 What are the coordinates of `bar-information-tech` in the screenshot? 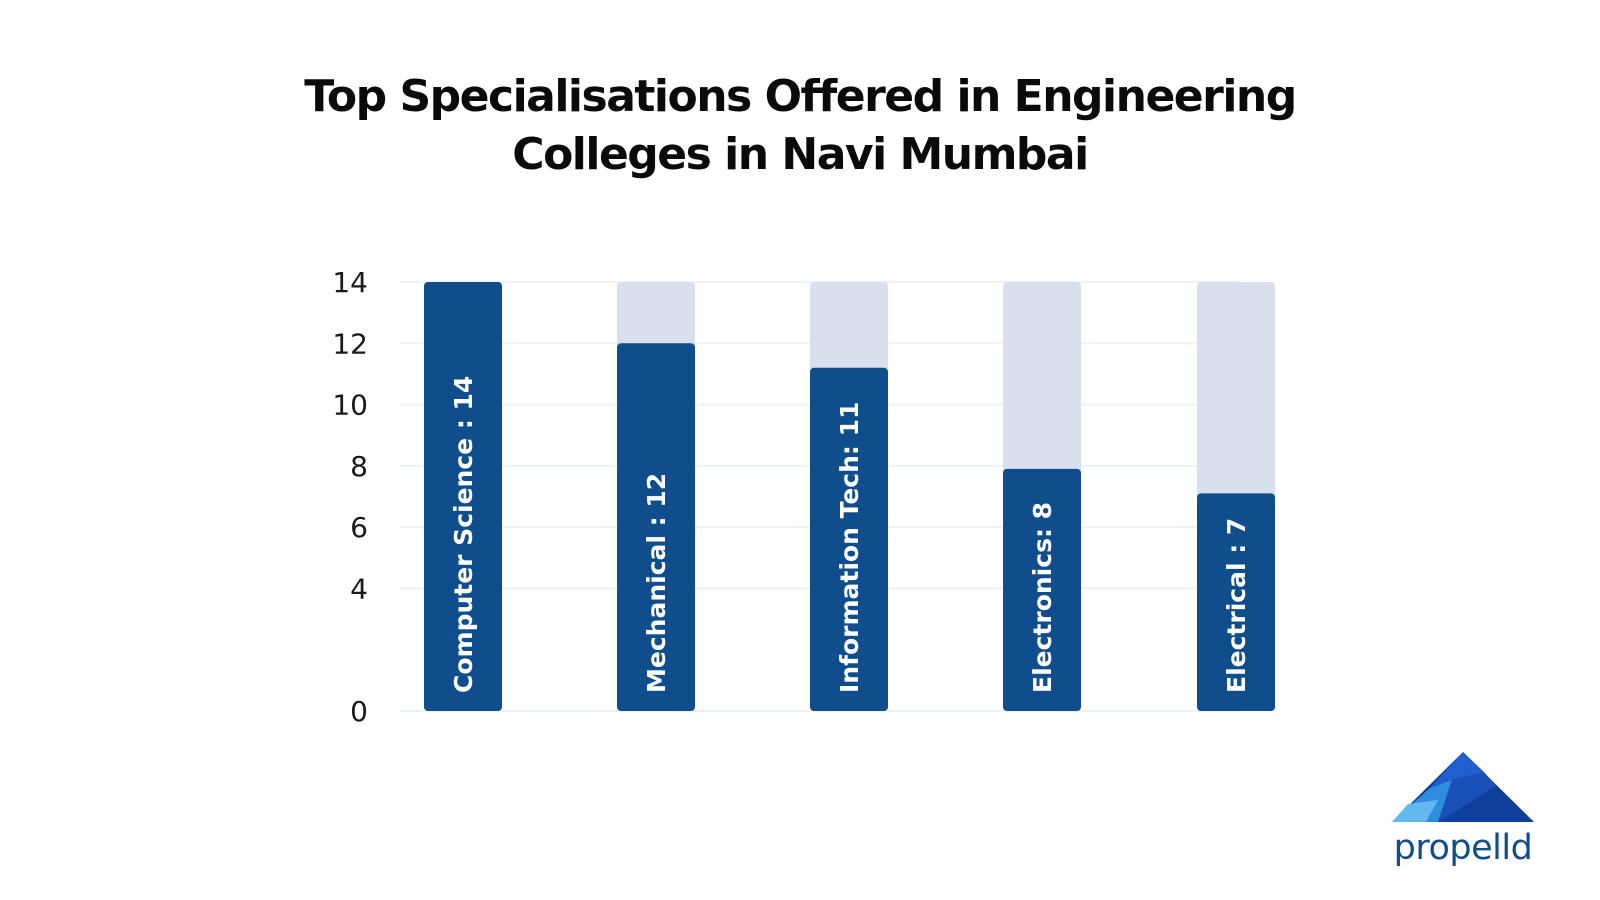 It's located at (849, 539).